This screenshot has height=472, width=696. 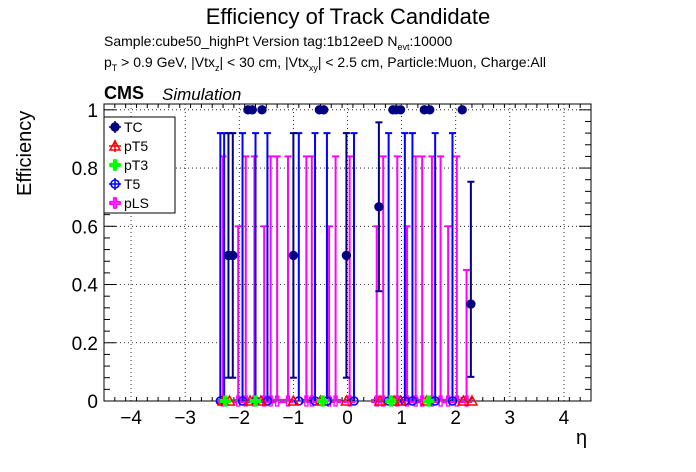 I want to click on cuts-vtxxy-subscript: xy, so click(x=313, y=67).